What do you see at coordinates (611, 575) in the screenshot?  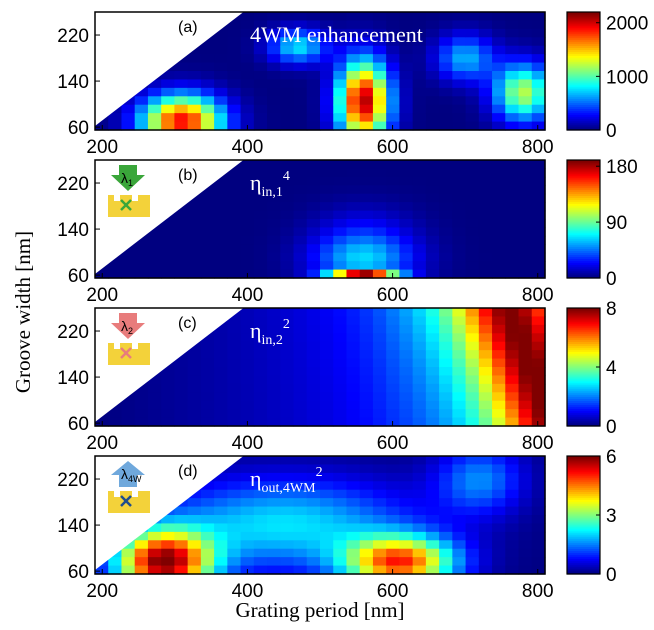 I see `colorbar-tick-label: 0` at bounding box center [611, 575].